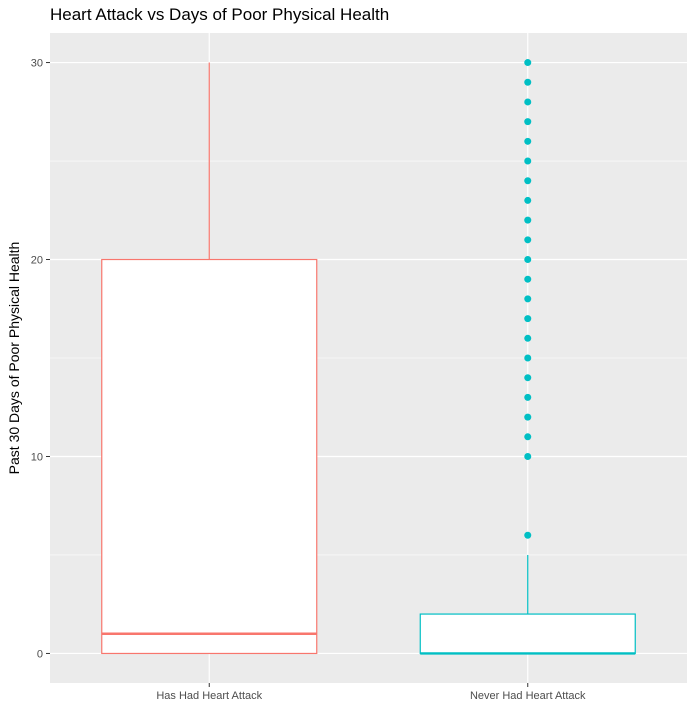 The width and height of the screenshot is (695, 725). I want to click on y-tick-label: 10, so click(37, 457).